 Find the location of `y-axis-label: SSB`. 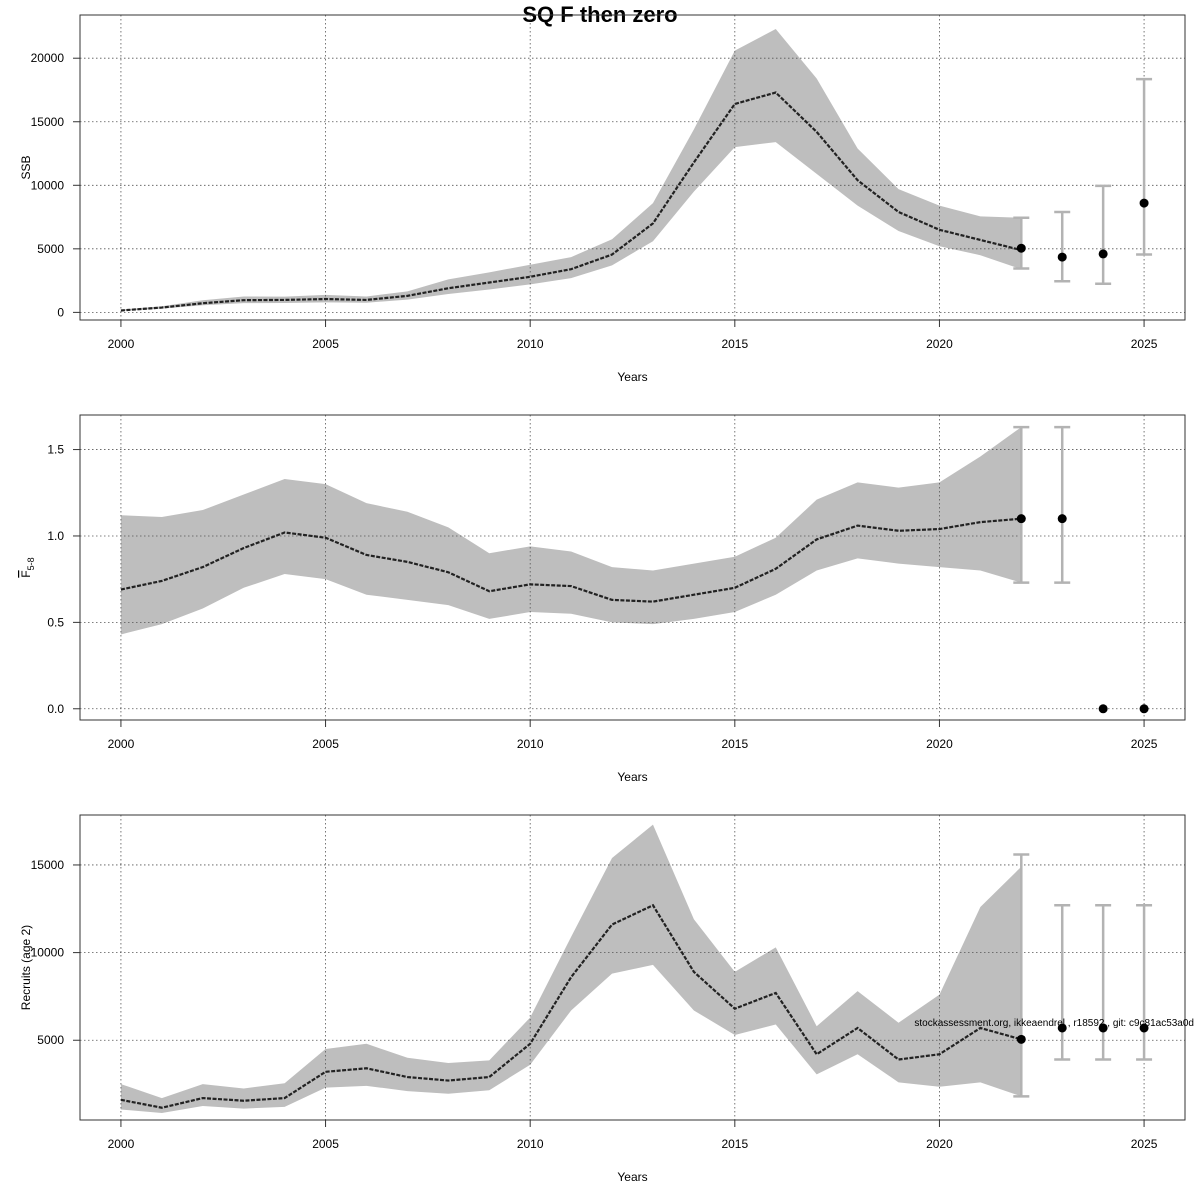

y-axis-label: SSB is located at coordinates (26, 167).